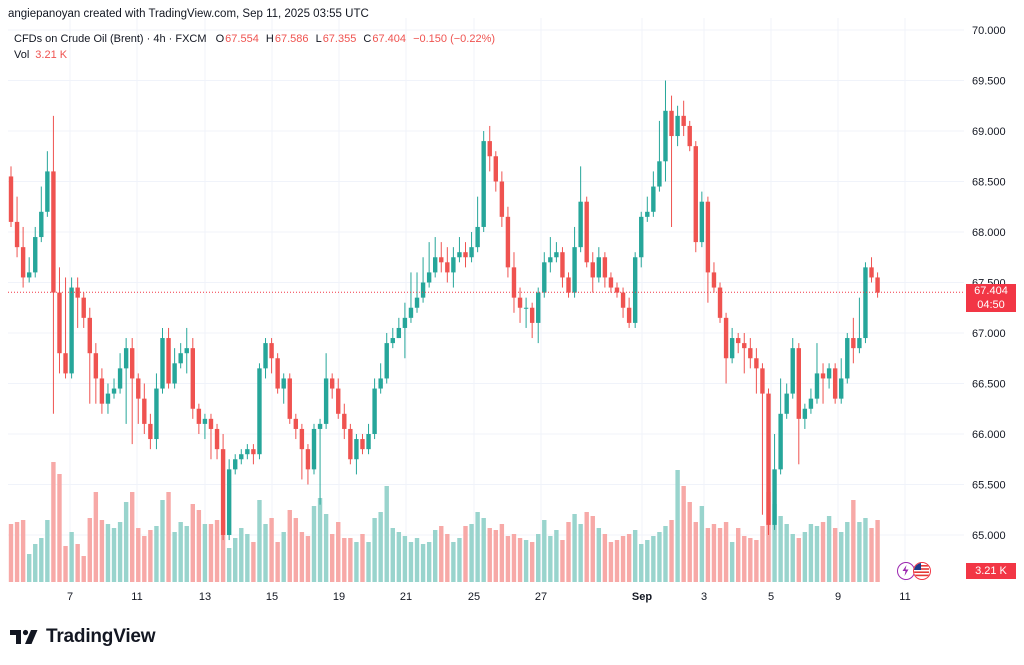 The image size is (1024, 665). What do you see at coordinates (991, 298) in the screenshot?
I see `last-price-tag: 67.404 04:50` at bounding box center [991, 298].